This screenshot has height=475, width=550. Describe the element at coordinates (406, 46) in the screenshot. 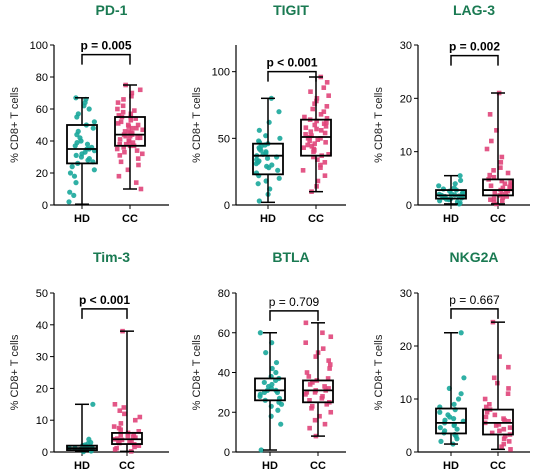

I see `y-tick-label: 30` at that location.